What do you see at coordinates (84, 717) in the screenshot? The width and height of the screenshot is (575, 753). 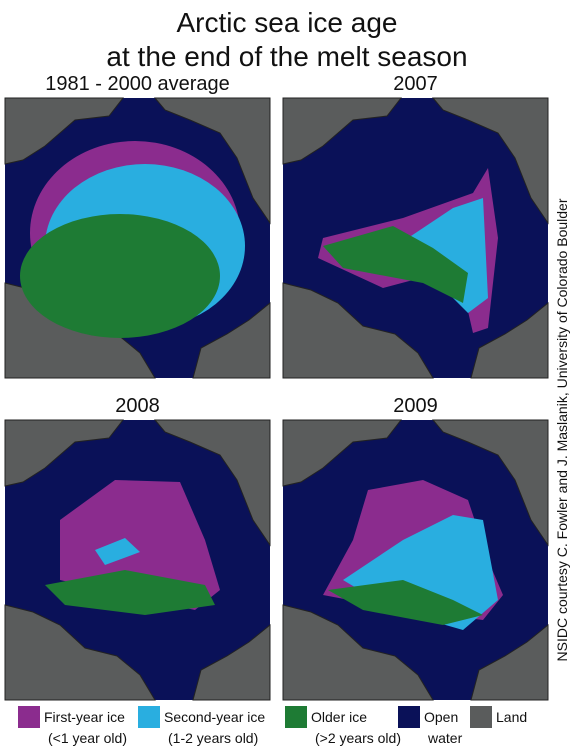 I see `legend-label: First-year ice` at bounding box center [84, 717].